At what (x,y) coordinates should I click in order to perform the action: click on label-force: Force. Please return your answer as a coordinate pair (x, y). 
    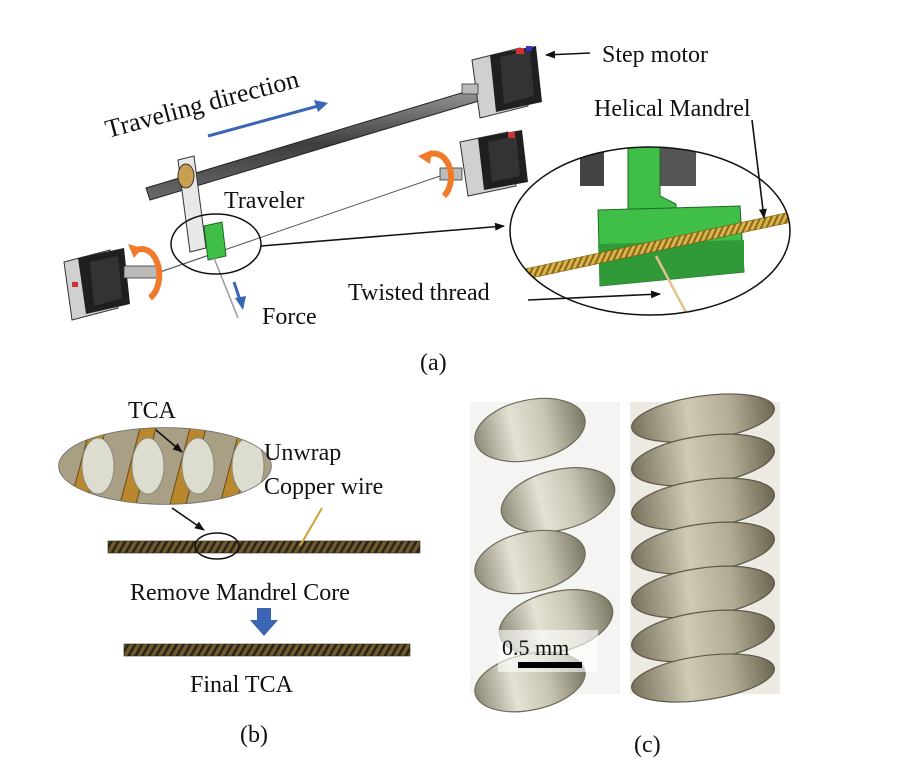
    Looking at the image, I should click on (289, 317).